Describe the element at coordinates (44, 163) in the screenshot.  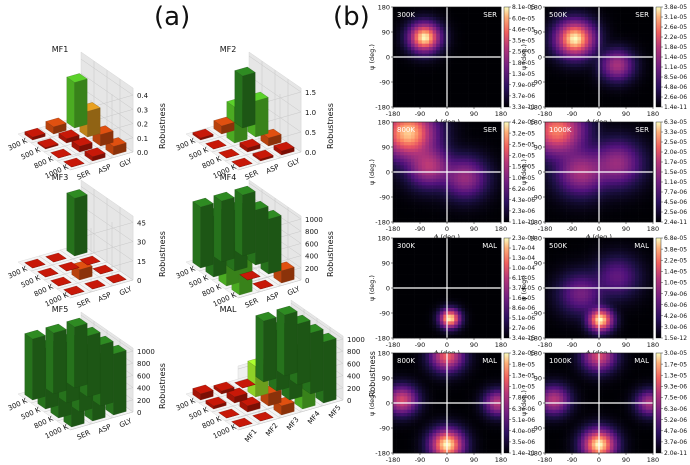
I see `temp-tick-label: 800 K` at that location.